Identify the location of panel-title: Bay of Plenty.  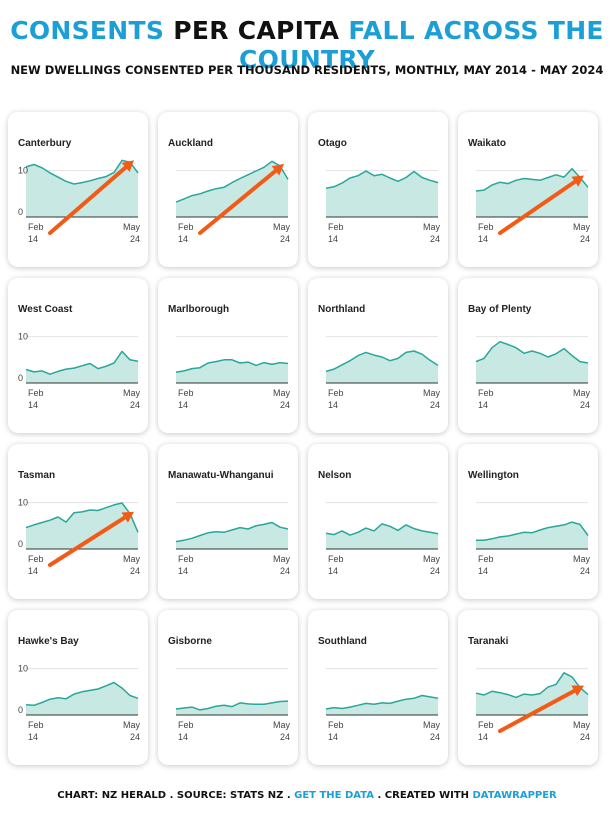
(500, 309).